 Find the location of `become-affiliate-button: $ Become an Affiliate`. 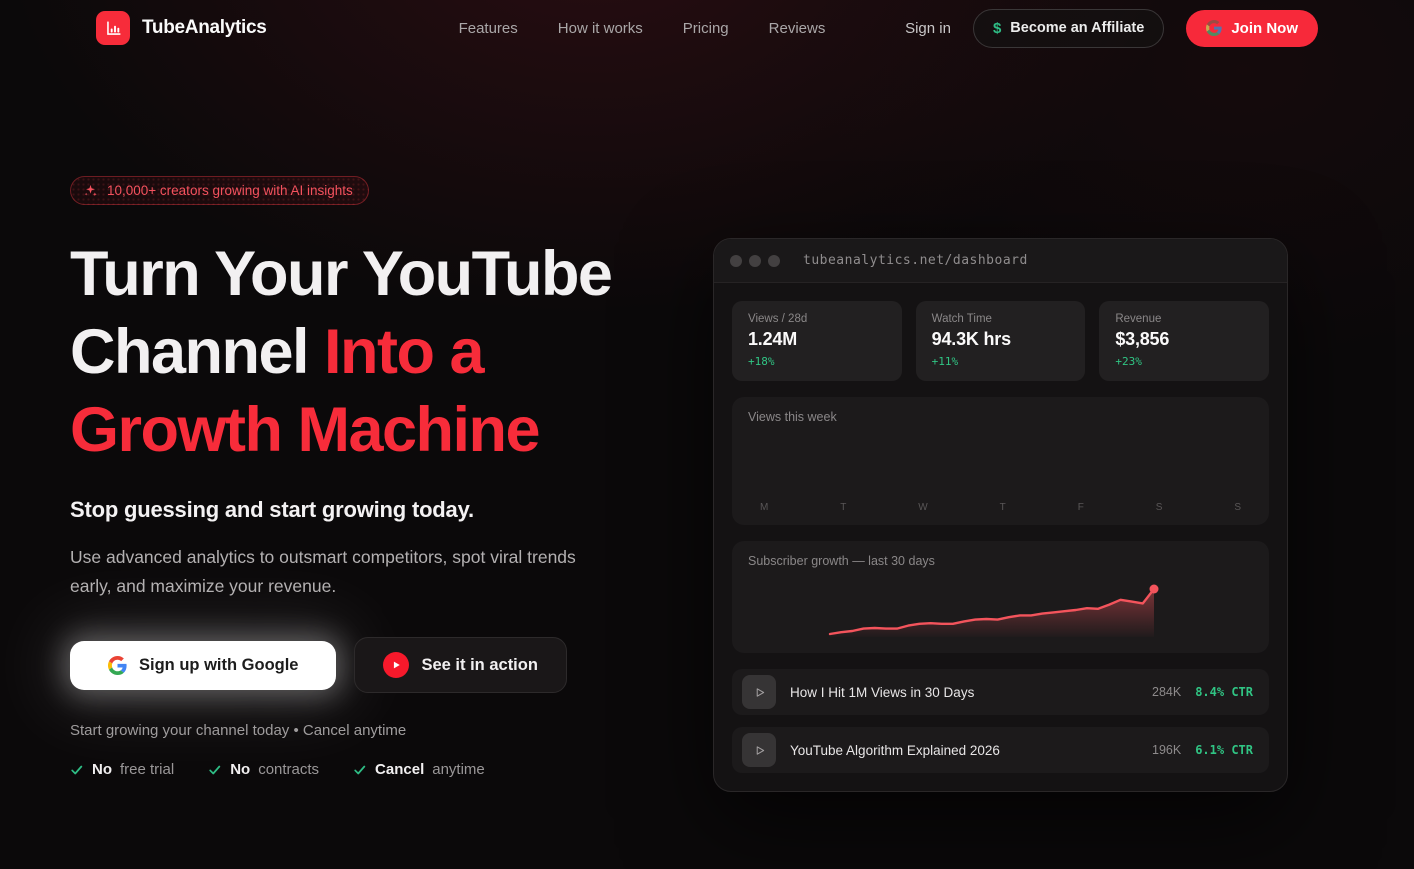

become-affiliate-button: $ Become an Affiliate is located at coordinates (1068, 28).